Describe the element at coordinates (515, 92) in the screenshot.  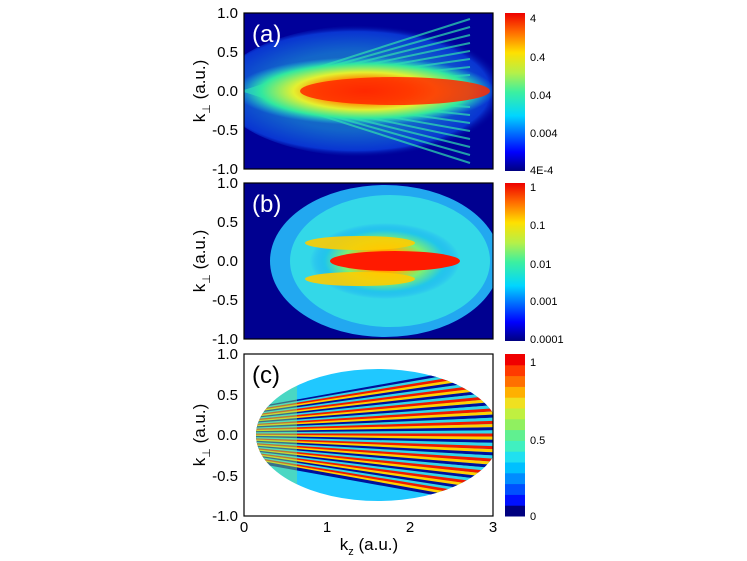
I see `colorbar-a` at that location.